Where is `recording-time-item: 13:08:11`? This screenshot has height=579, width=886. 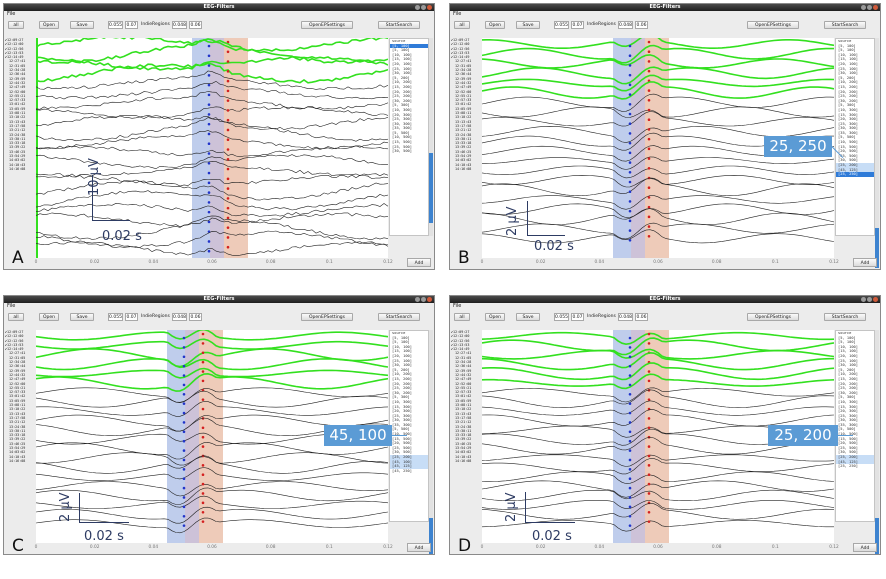 recording-time-item: 13:08:11 is located at coordinates (18, 113).